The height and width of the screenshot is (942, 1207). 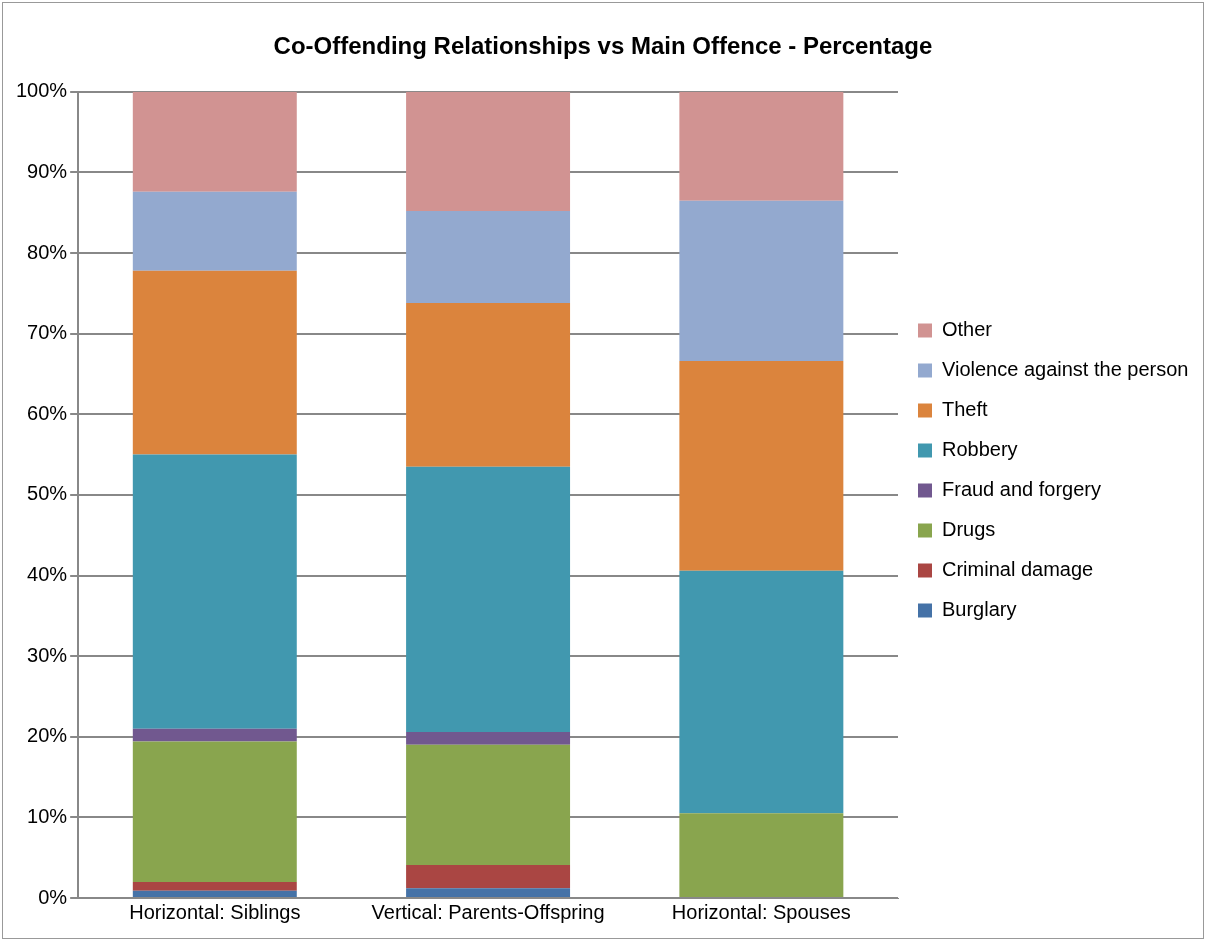 I want to click on x-tick-label: Horizontal: Spouses, so click(x=761, y=911).